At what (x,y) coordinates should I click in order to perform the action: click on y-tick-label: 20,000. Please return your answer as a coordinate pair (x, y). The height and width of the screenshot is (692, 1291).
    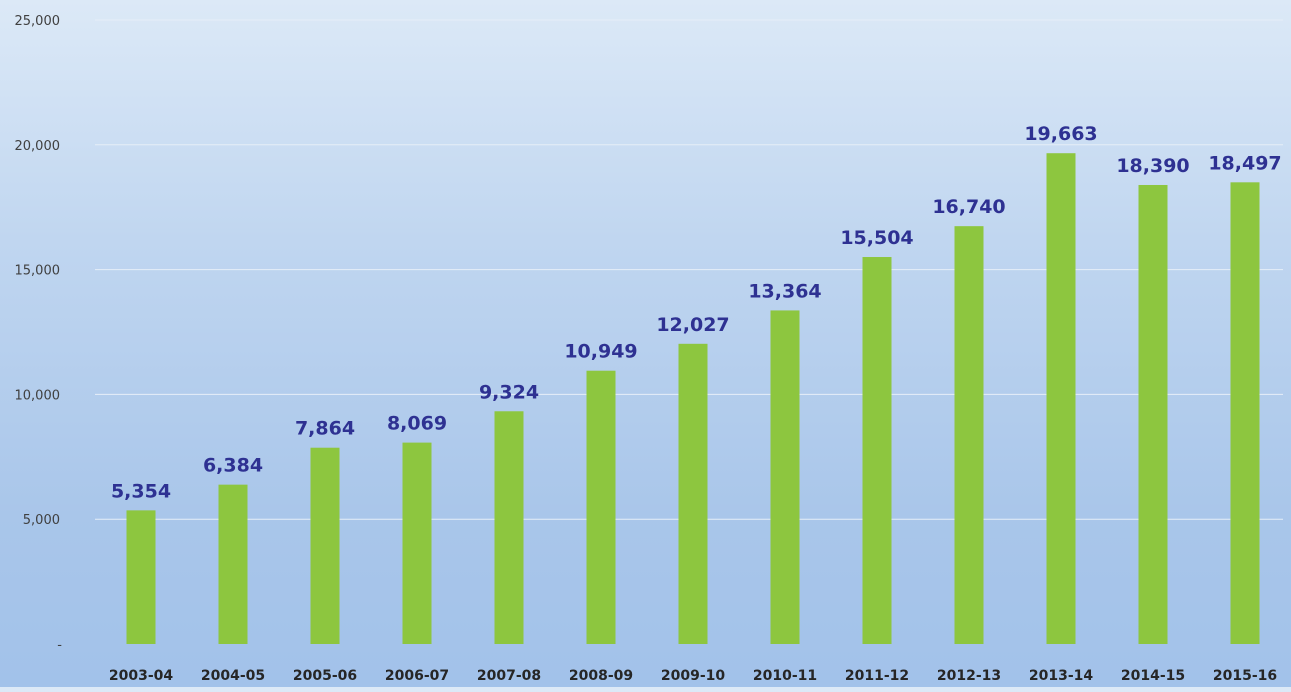
    Looking at the image, I should click on (38, 146).